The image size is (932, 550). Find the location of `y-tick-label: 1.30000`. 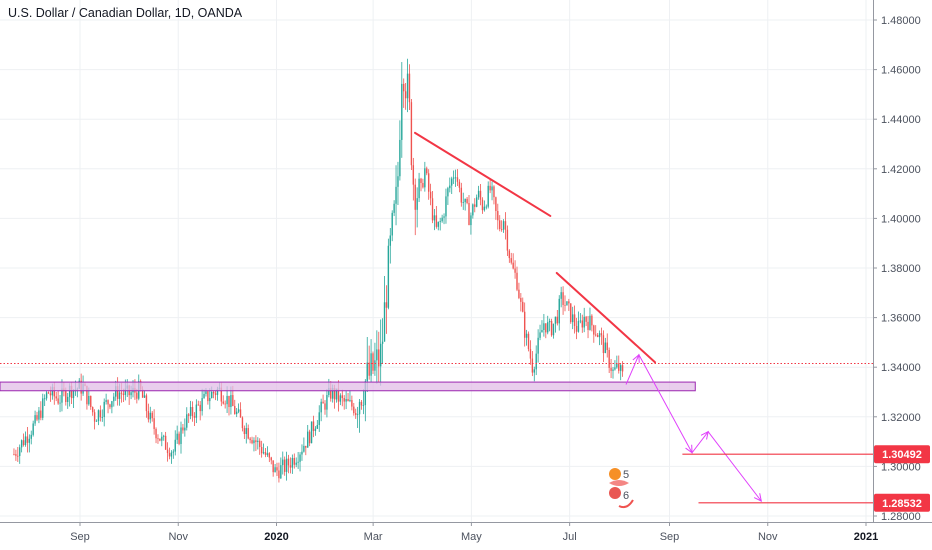

y-tick-label: 1.30000 is located at coordinates (901, 467).